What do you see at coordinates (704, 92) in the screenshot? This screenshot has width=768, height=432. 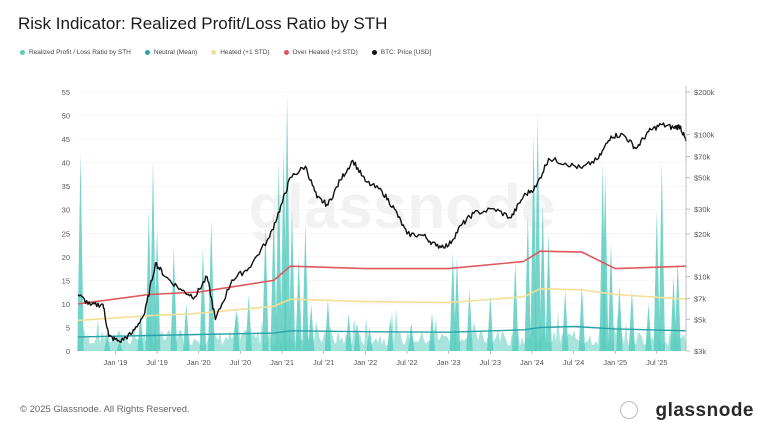 I see `y-right-tick-label: $200k` at bounding box center [704, 92].